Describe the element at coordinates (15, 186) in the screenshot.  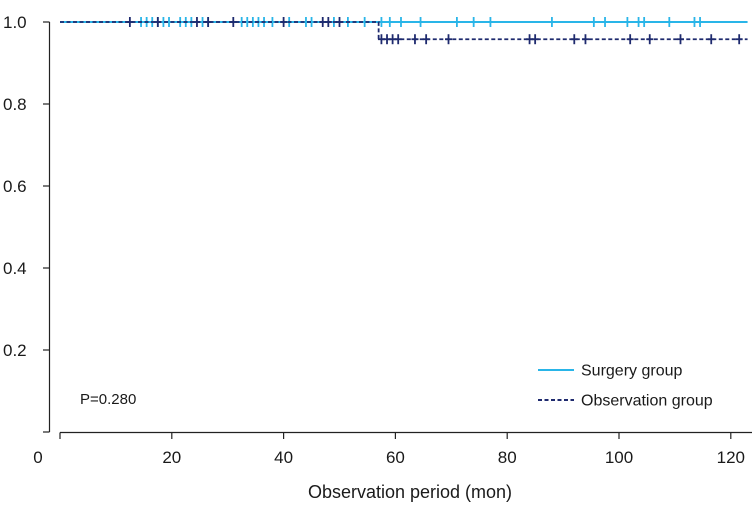
I see `y-tick-label: 0.6` at that location.